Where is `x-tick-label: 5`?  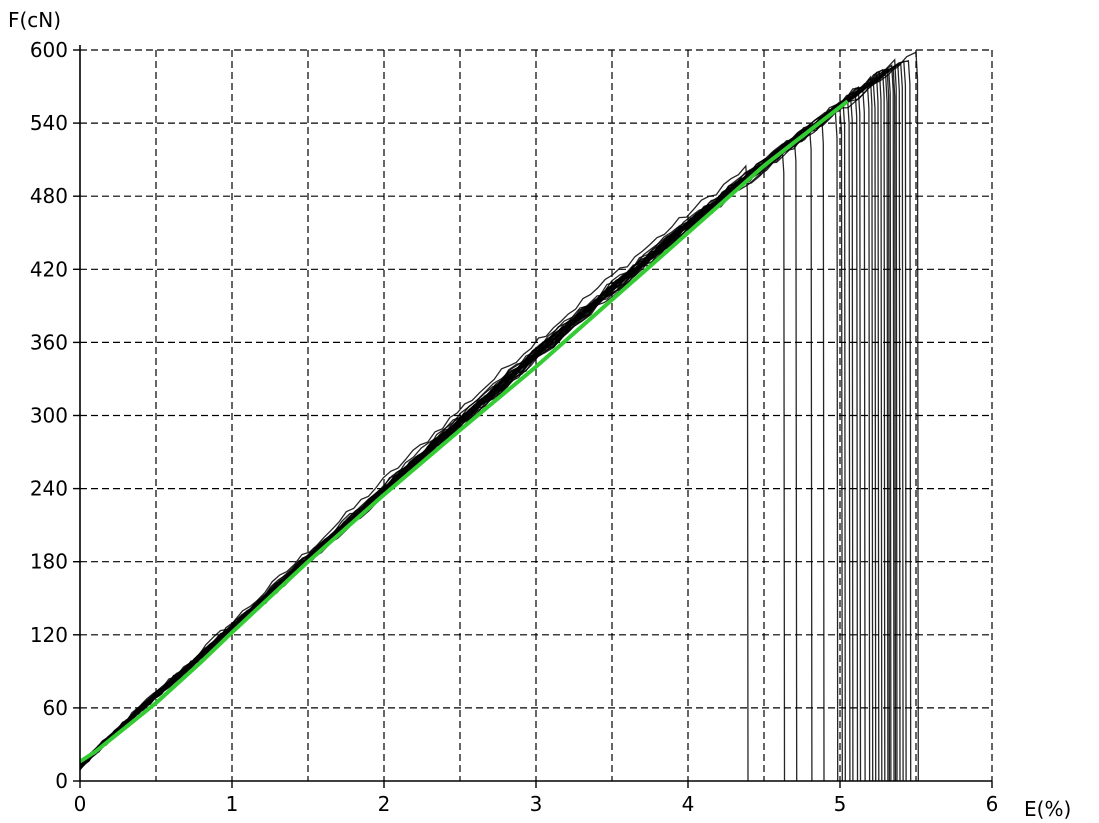 x-tick-label: 5 is located at coordinates (840, 804).